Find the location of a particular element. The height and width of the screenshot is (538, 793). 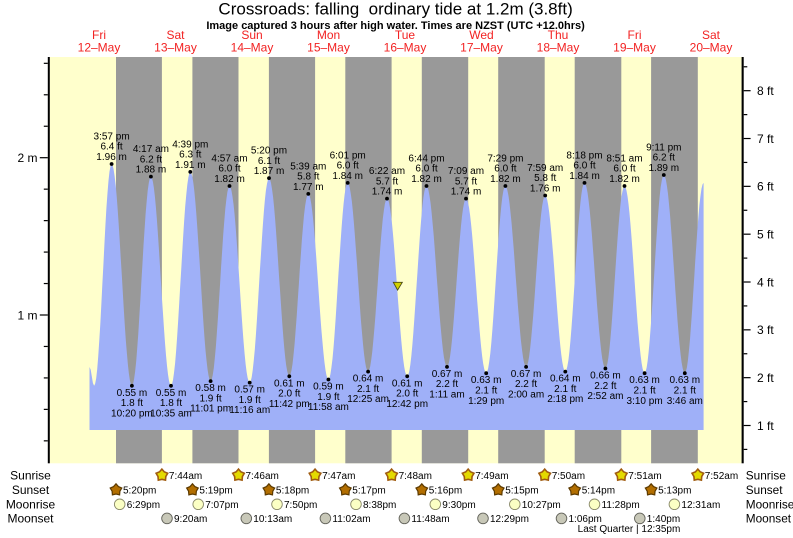

svg-text: 1.82 m is located at coordinates (505, 179).